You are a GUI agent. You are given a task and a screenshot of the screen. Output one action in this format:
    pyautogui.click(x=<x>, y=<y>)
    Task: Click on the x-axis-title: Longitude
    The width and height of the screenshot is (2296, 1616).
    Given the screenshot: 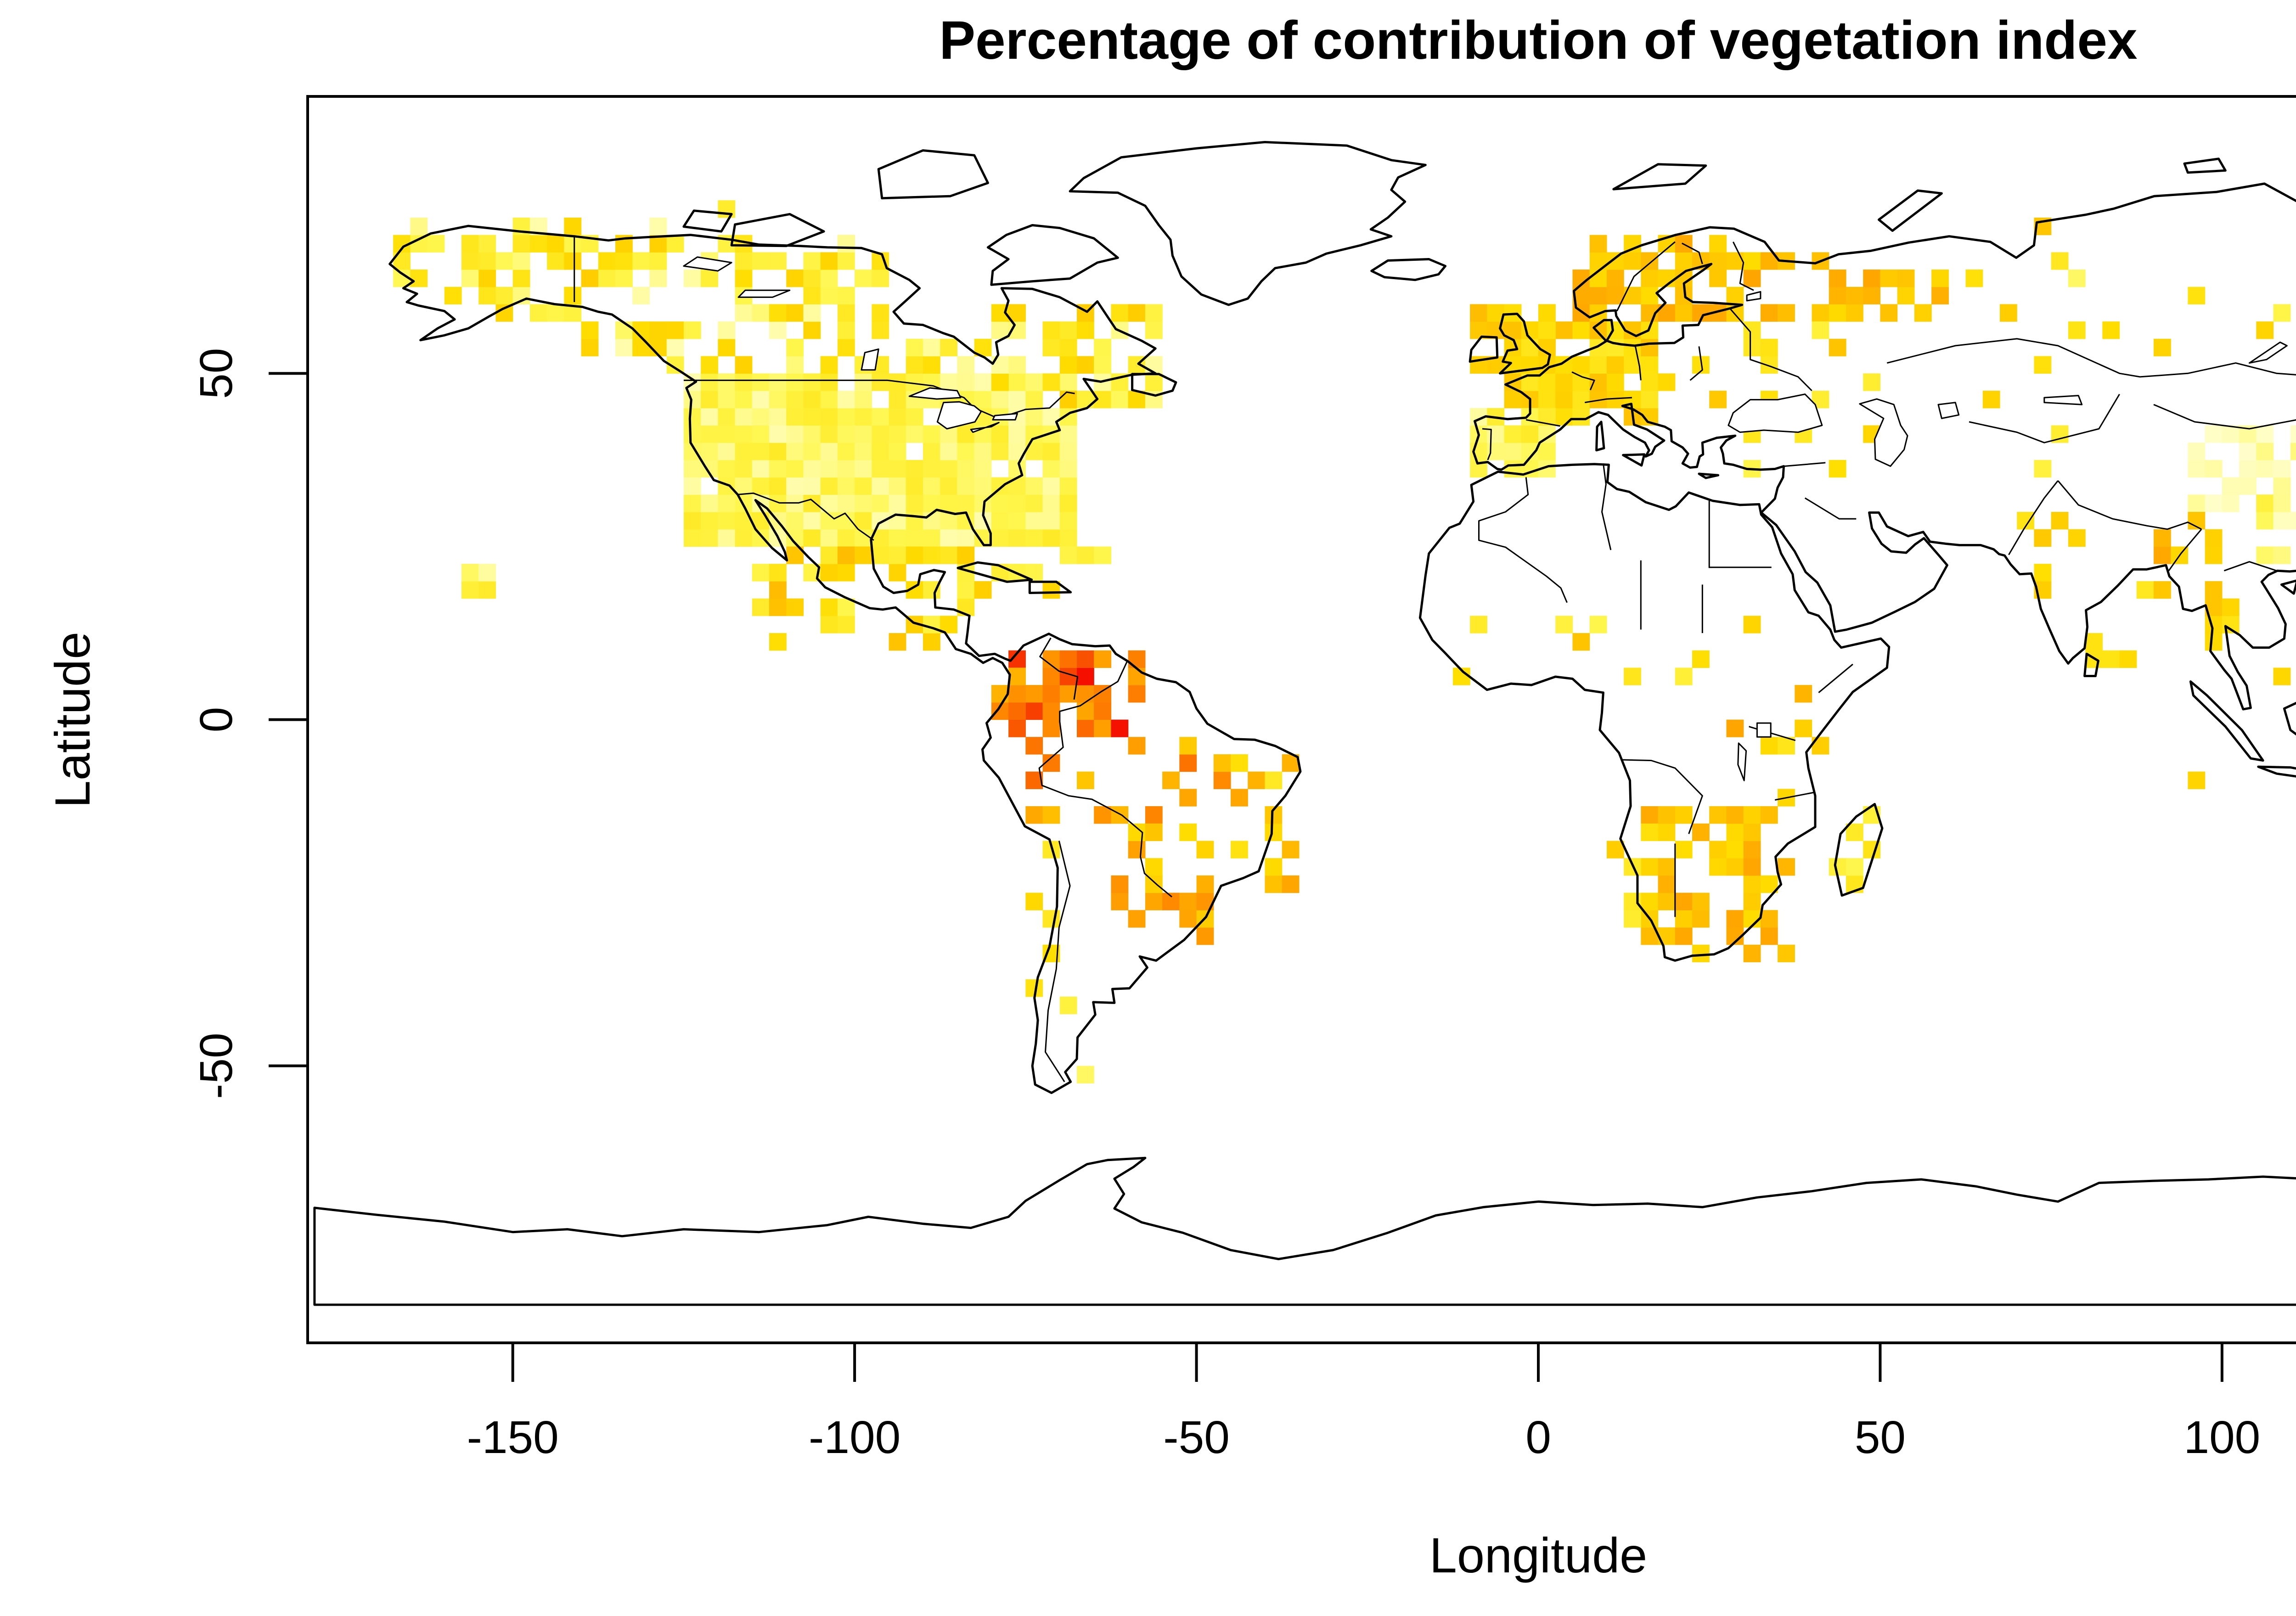 What is the action you would take?
    pyautogui.click(x=1538, y=1555)
    